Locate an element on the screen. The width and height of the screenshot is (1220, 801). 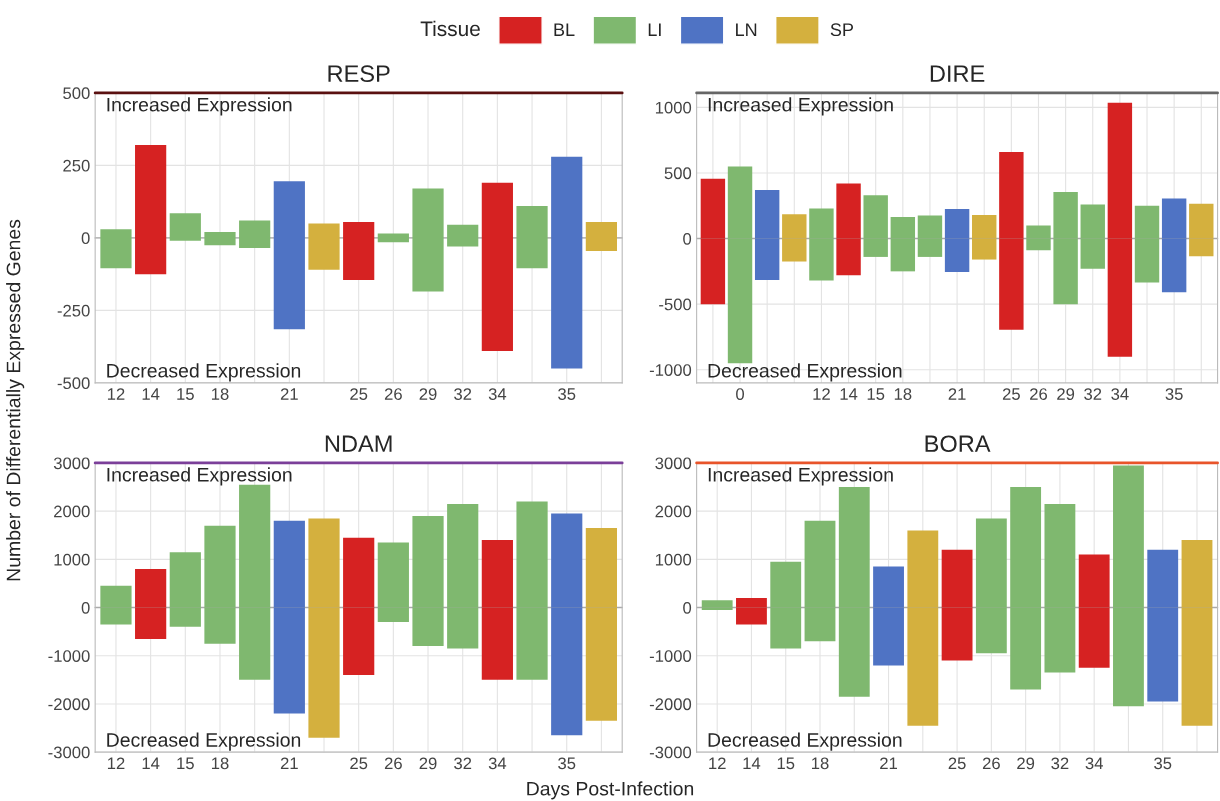
y-axis-title: Number of Differentially Expressed Genes is located at coordinates (15, 400).